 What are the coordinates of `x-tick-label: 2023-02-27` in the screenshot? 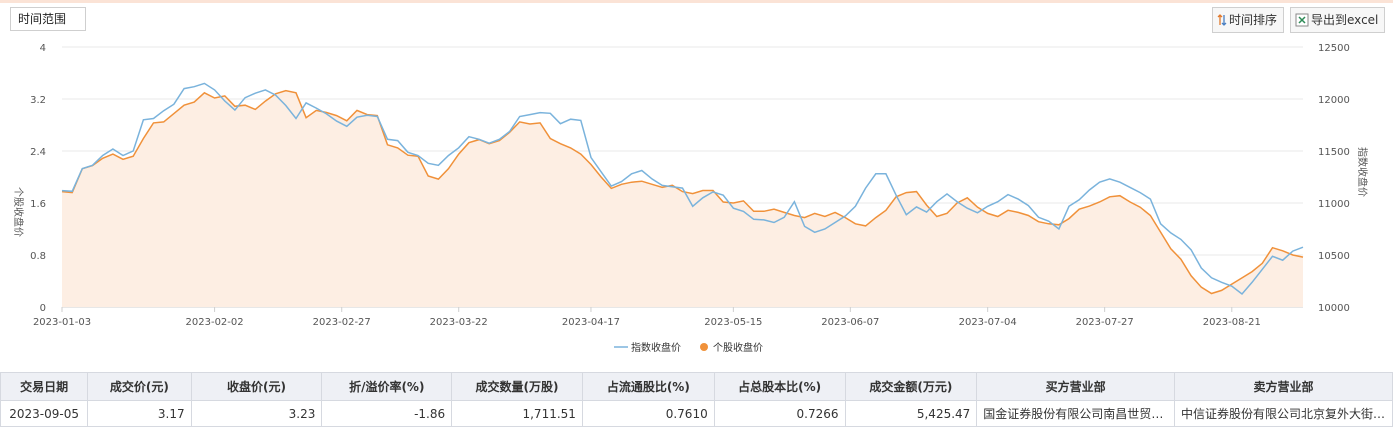 It's located at (342, 322).